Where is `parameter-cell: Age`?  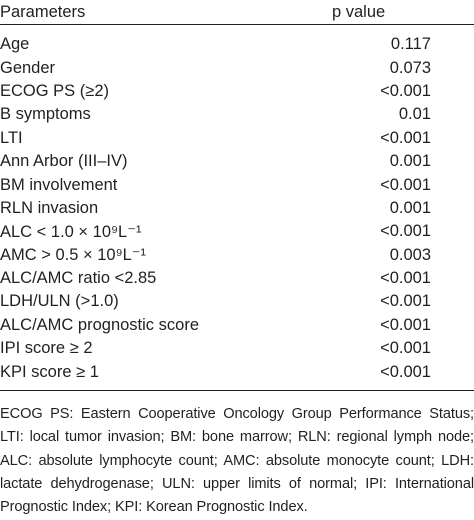 parameter-cell: Age is located at coordinates (15, 44).